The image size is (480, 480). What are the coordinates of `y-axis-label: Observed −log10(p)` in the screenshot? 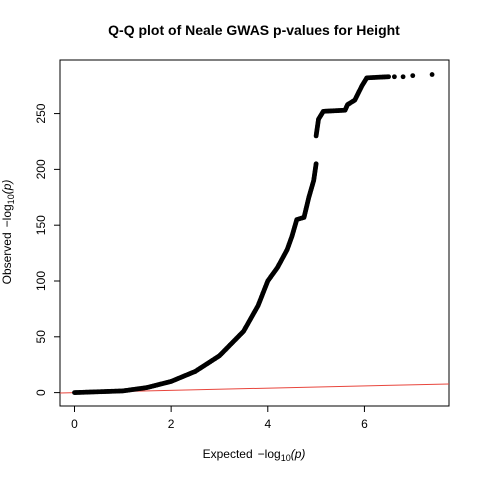 It's located at (8, 232).